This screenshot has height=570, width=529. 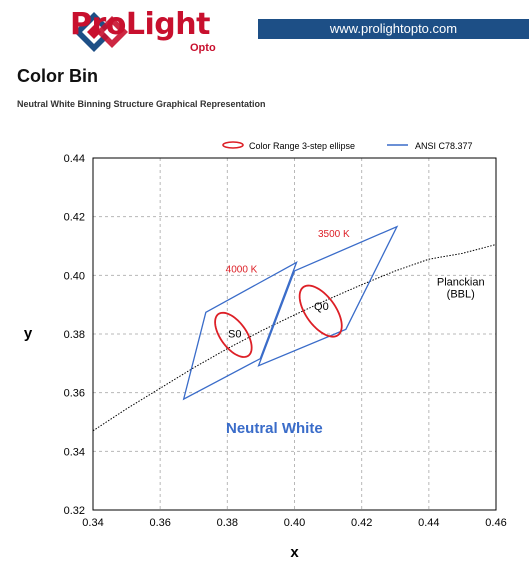 I want to click on x-axis-title: x, so click(x=294, y=552).